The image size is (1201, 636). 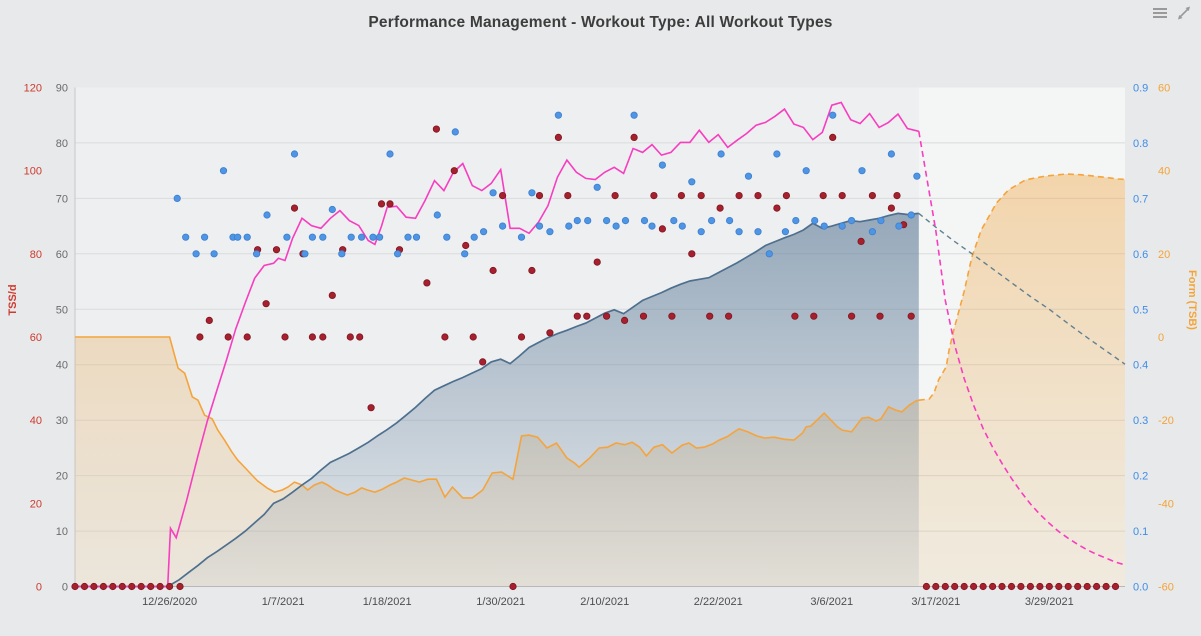 What do you see at coordinates (1184, 13) in the screenshot?
I see `diagonal-arrows-icon` at bounding box center [1184, 13].